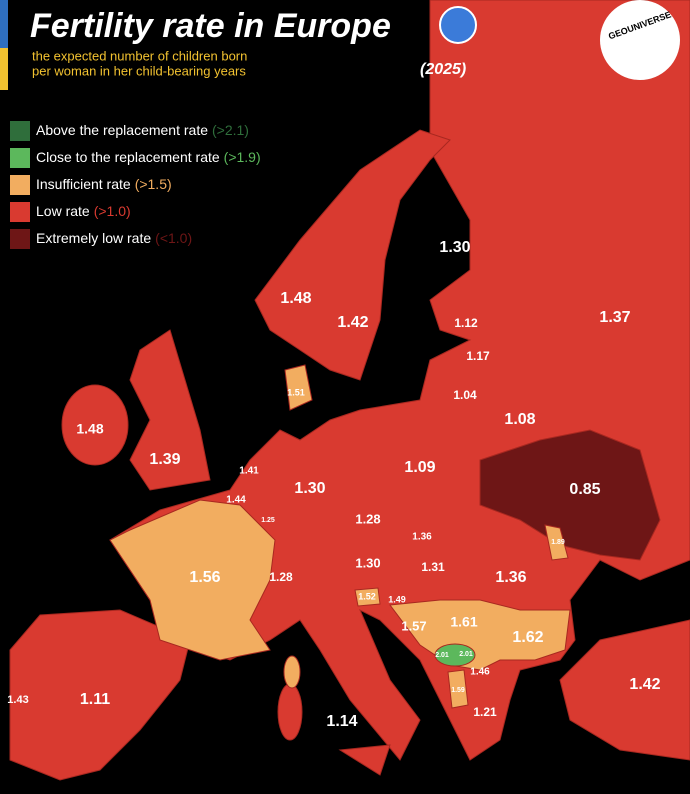  Describe the element at coordinates (341, 721) in the screenshot. I see `country-value: 1.14` at that location.